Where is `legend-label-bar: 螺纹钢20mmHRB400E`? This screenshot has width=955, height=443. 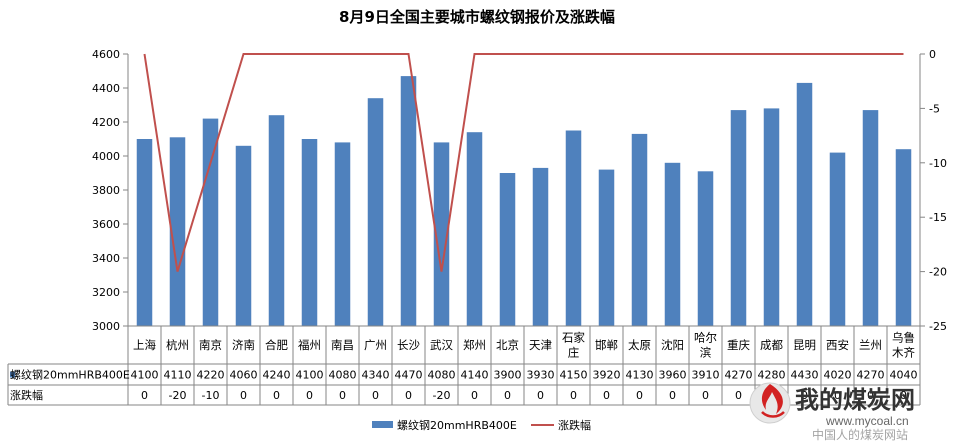
legend-label-bar: 螺纹钢20mmHRB400E is located at coordinates (457, 425).